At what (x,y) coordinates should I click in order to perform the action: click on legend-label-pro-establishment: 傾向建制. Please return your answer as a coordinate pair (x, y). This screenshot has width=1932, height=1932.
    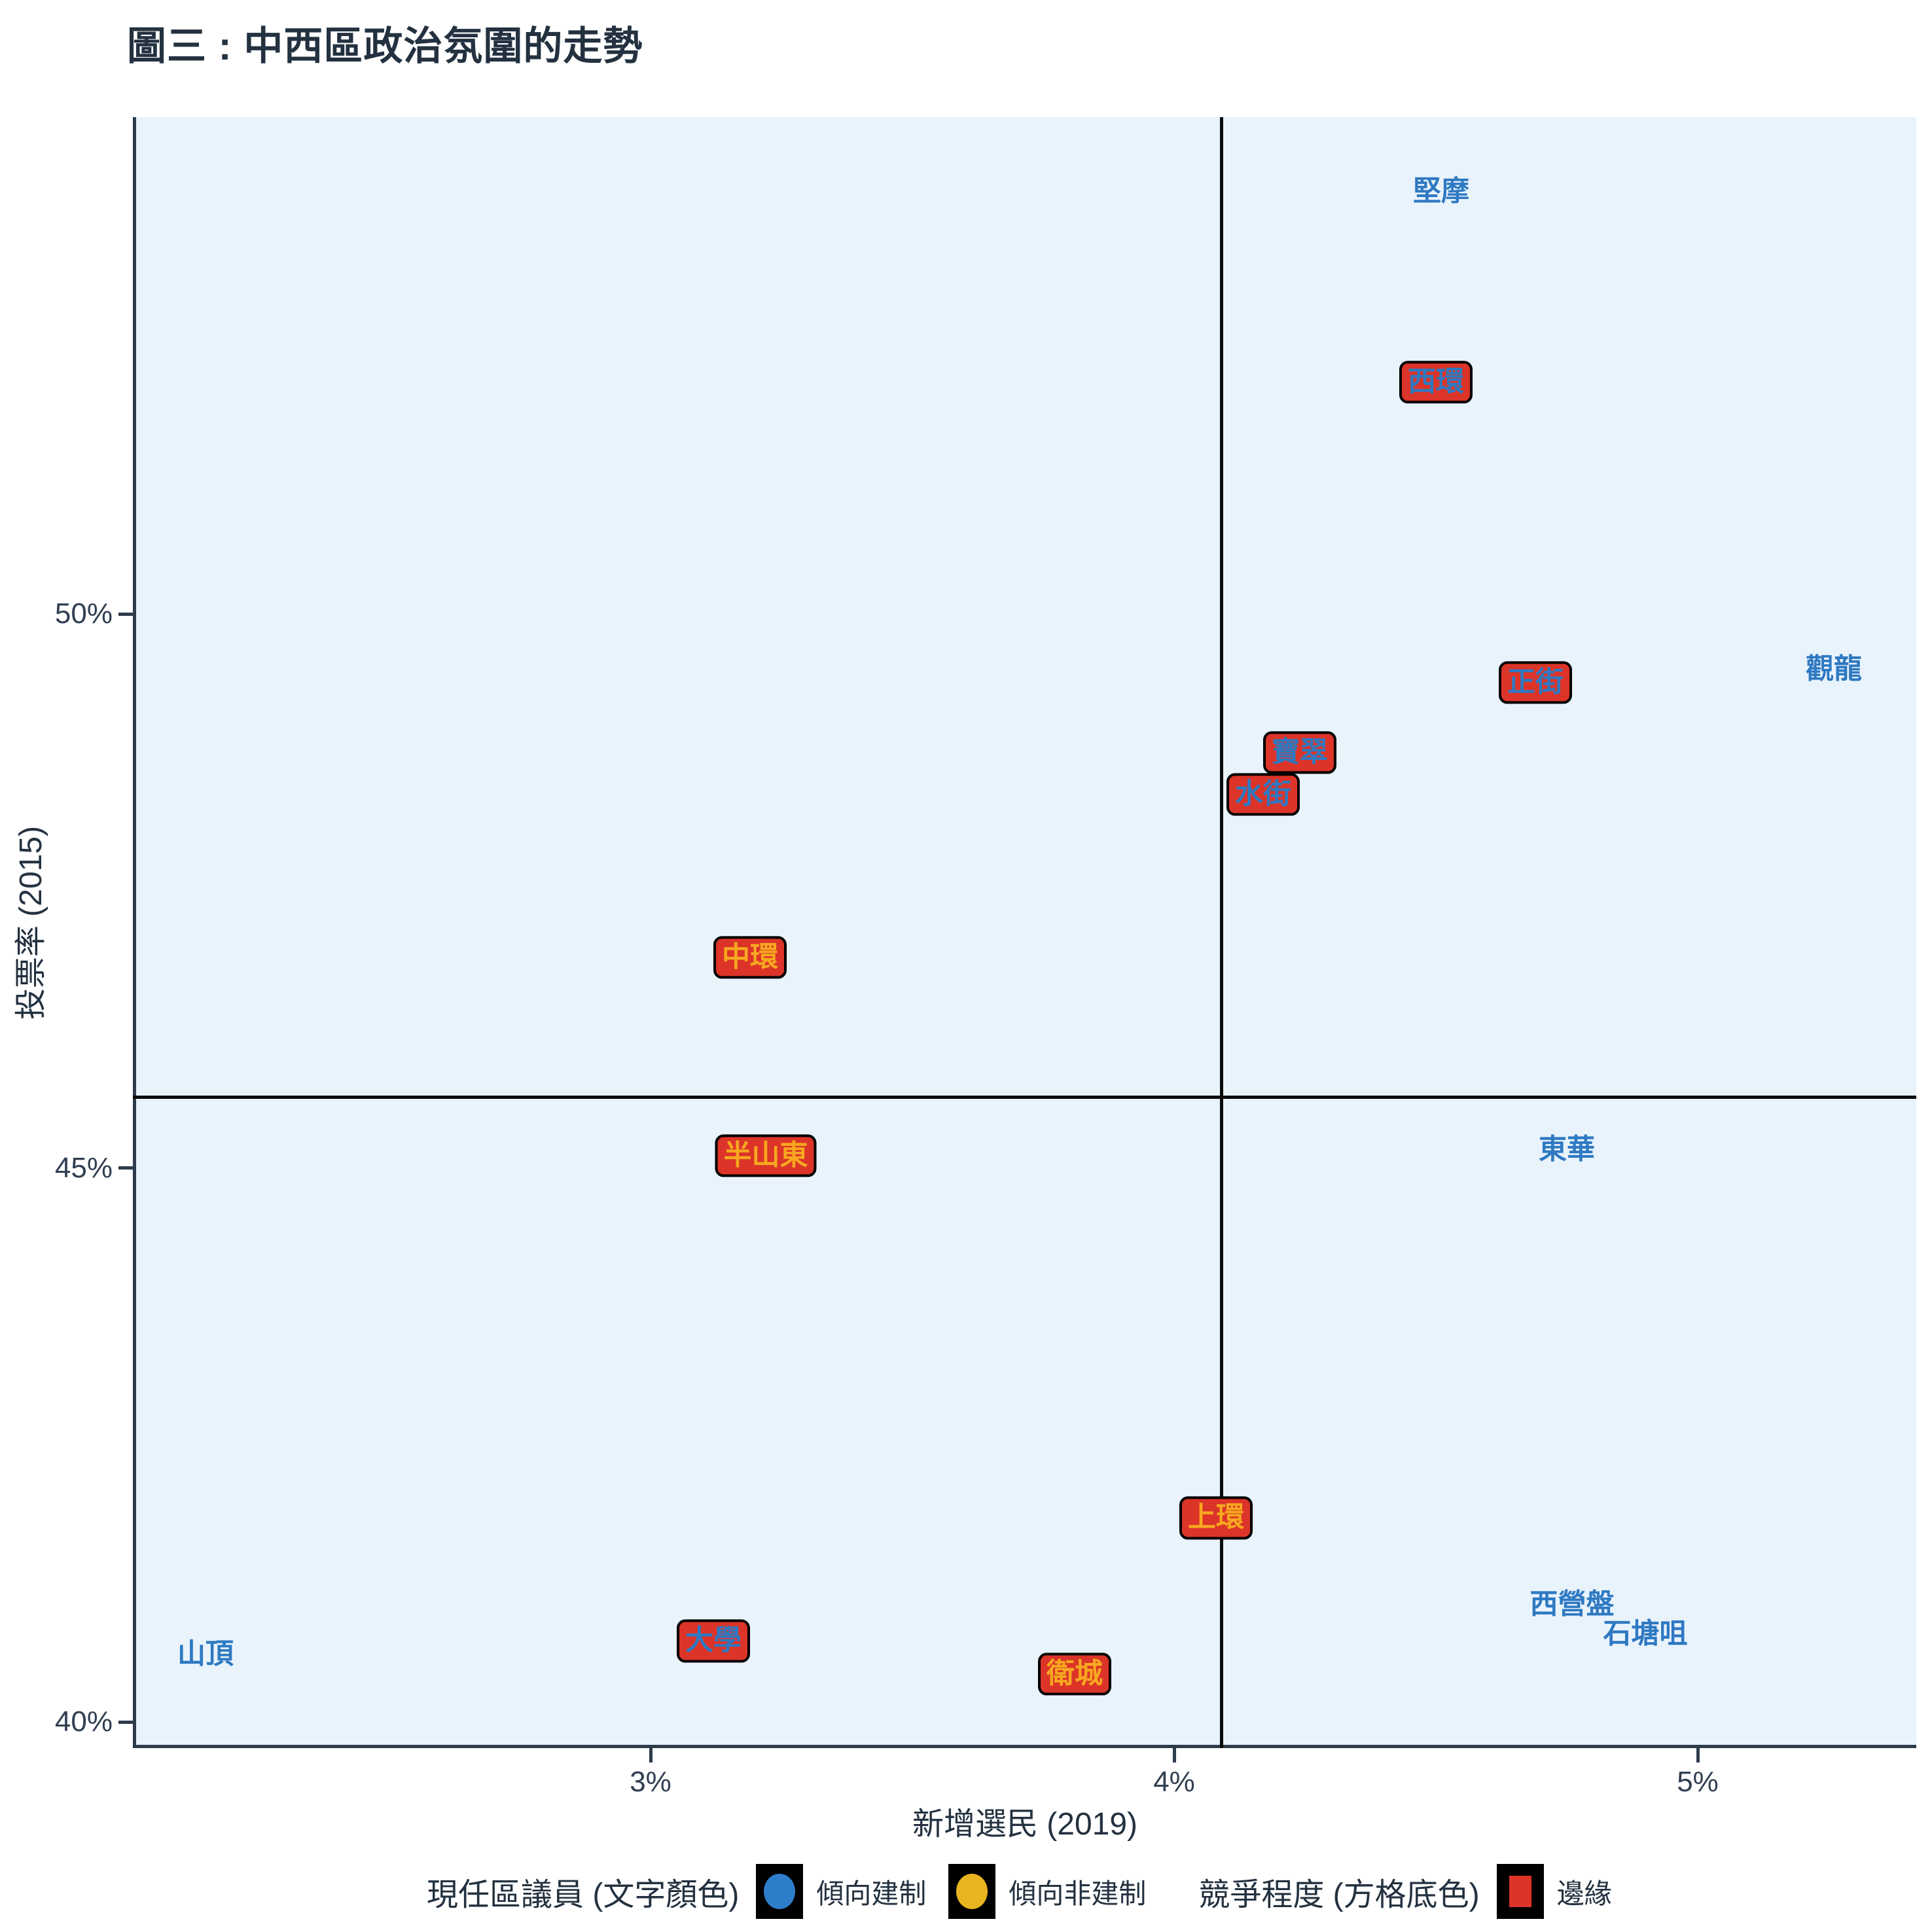
    Looking at the image, I should click on (871, 1893).